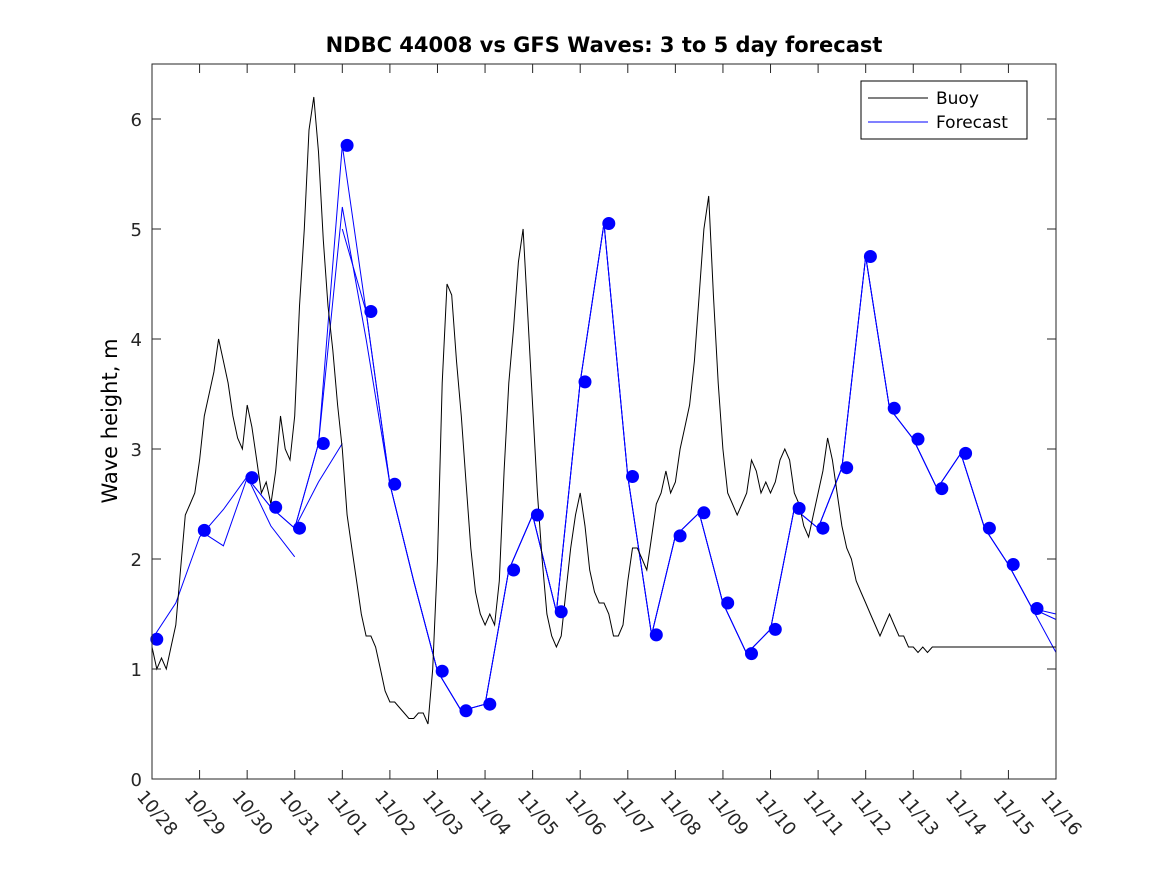 The height and width of the screenshot is (875, 1167). What do you see at coordinates (957, 99) in the screenshot?
I see `legend-buoy-label: Buoy` at bounding box center [957, 99].